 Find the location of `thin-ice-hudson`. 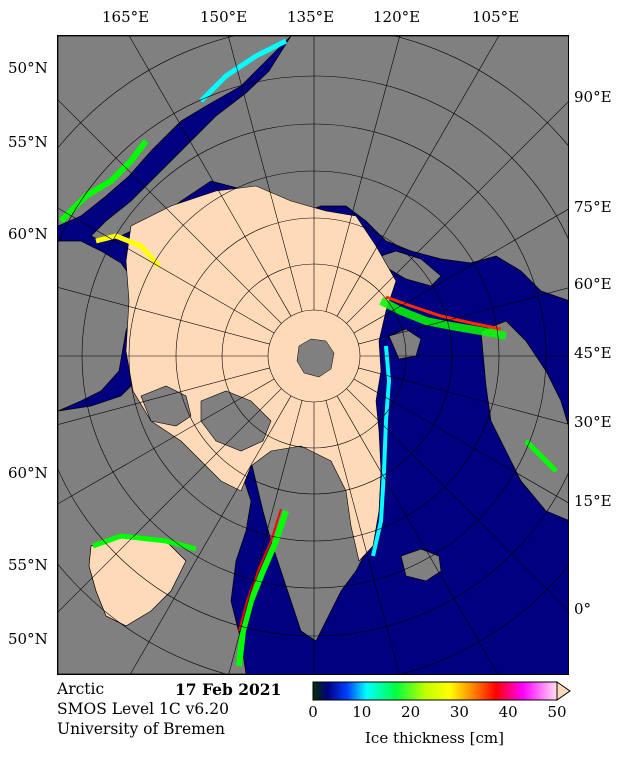

thin-ice-hudson is located at coordinates (144, 542).